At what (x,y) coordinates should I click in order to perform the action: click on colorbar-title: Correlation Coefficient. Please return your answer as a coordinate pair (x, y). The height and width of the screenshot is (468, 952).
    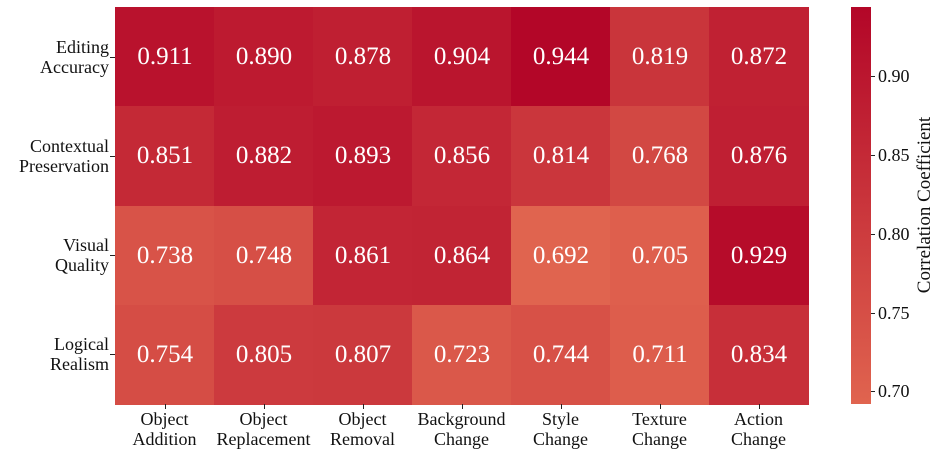
    Looking at the image, I should click on (924, 205).